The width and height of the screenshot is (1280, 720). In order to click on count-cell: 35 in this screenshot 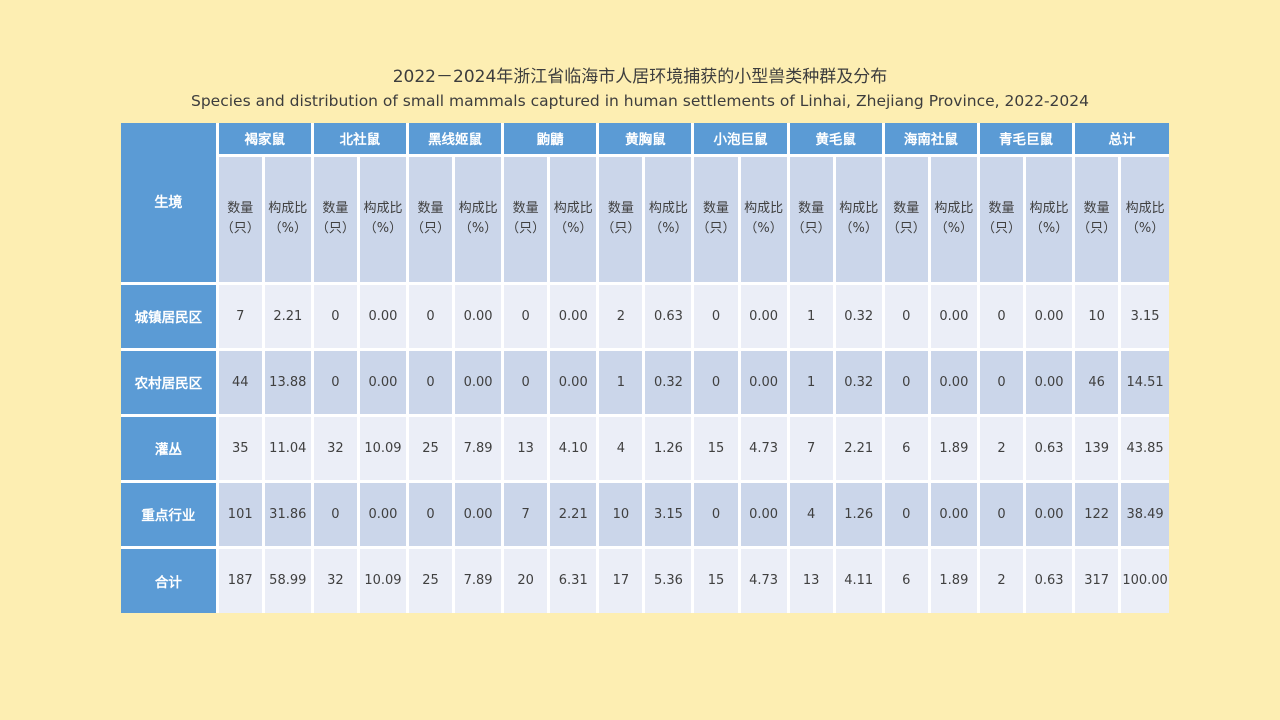, I will do `click(240, 448)`.